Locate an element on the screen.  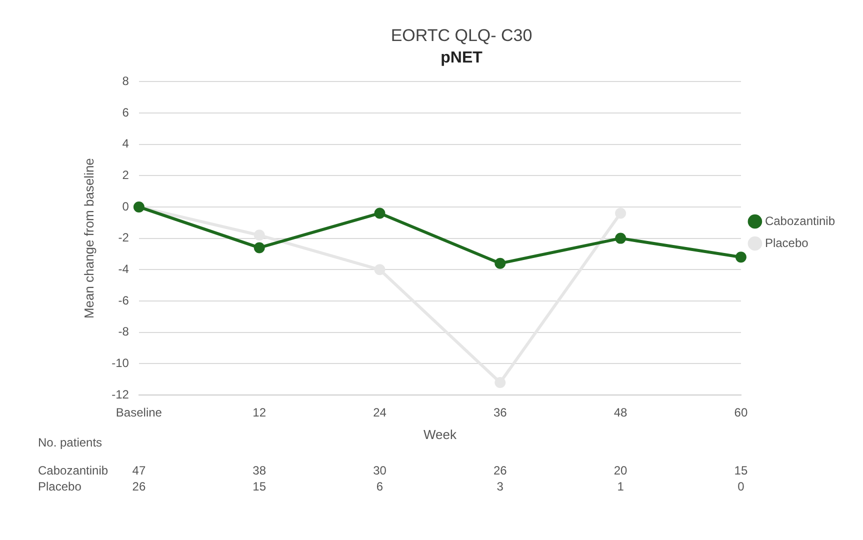
text: Cabozantinib is located at coordinates (73, 470).